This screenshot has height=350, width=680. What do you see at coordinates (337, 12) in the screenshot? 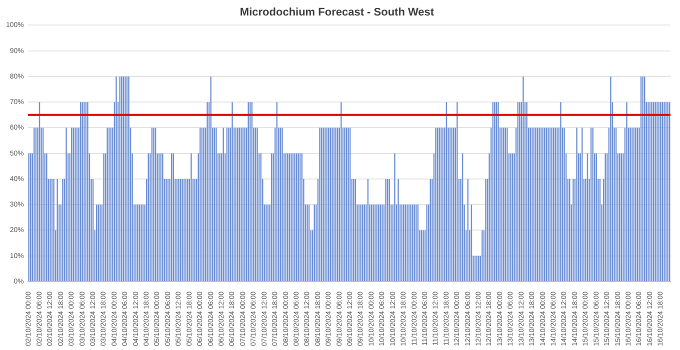
I see `chart-title: Microdochium Forecast - South West` at bounding box center [337, 12].